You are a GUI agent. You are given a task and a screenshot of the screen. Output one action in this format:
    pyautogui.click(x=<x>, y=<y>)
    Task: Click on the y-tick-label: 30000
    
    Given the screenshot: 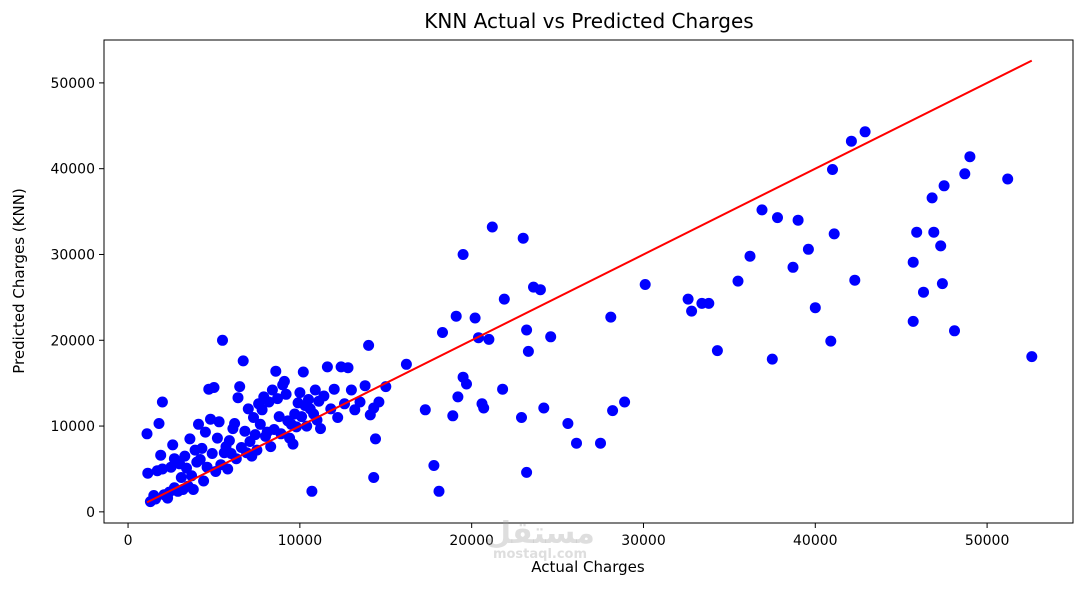 What is the action you would take?
    pyautogui.click(x=72, y=255)
    